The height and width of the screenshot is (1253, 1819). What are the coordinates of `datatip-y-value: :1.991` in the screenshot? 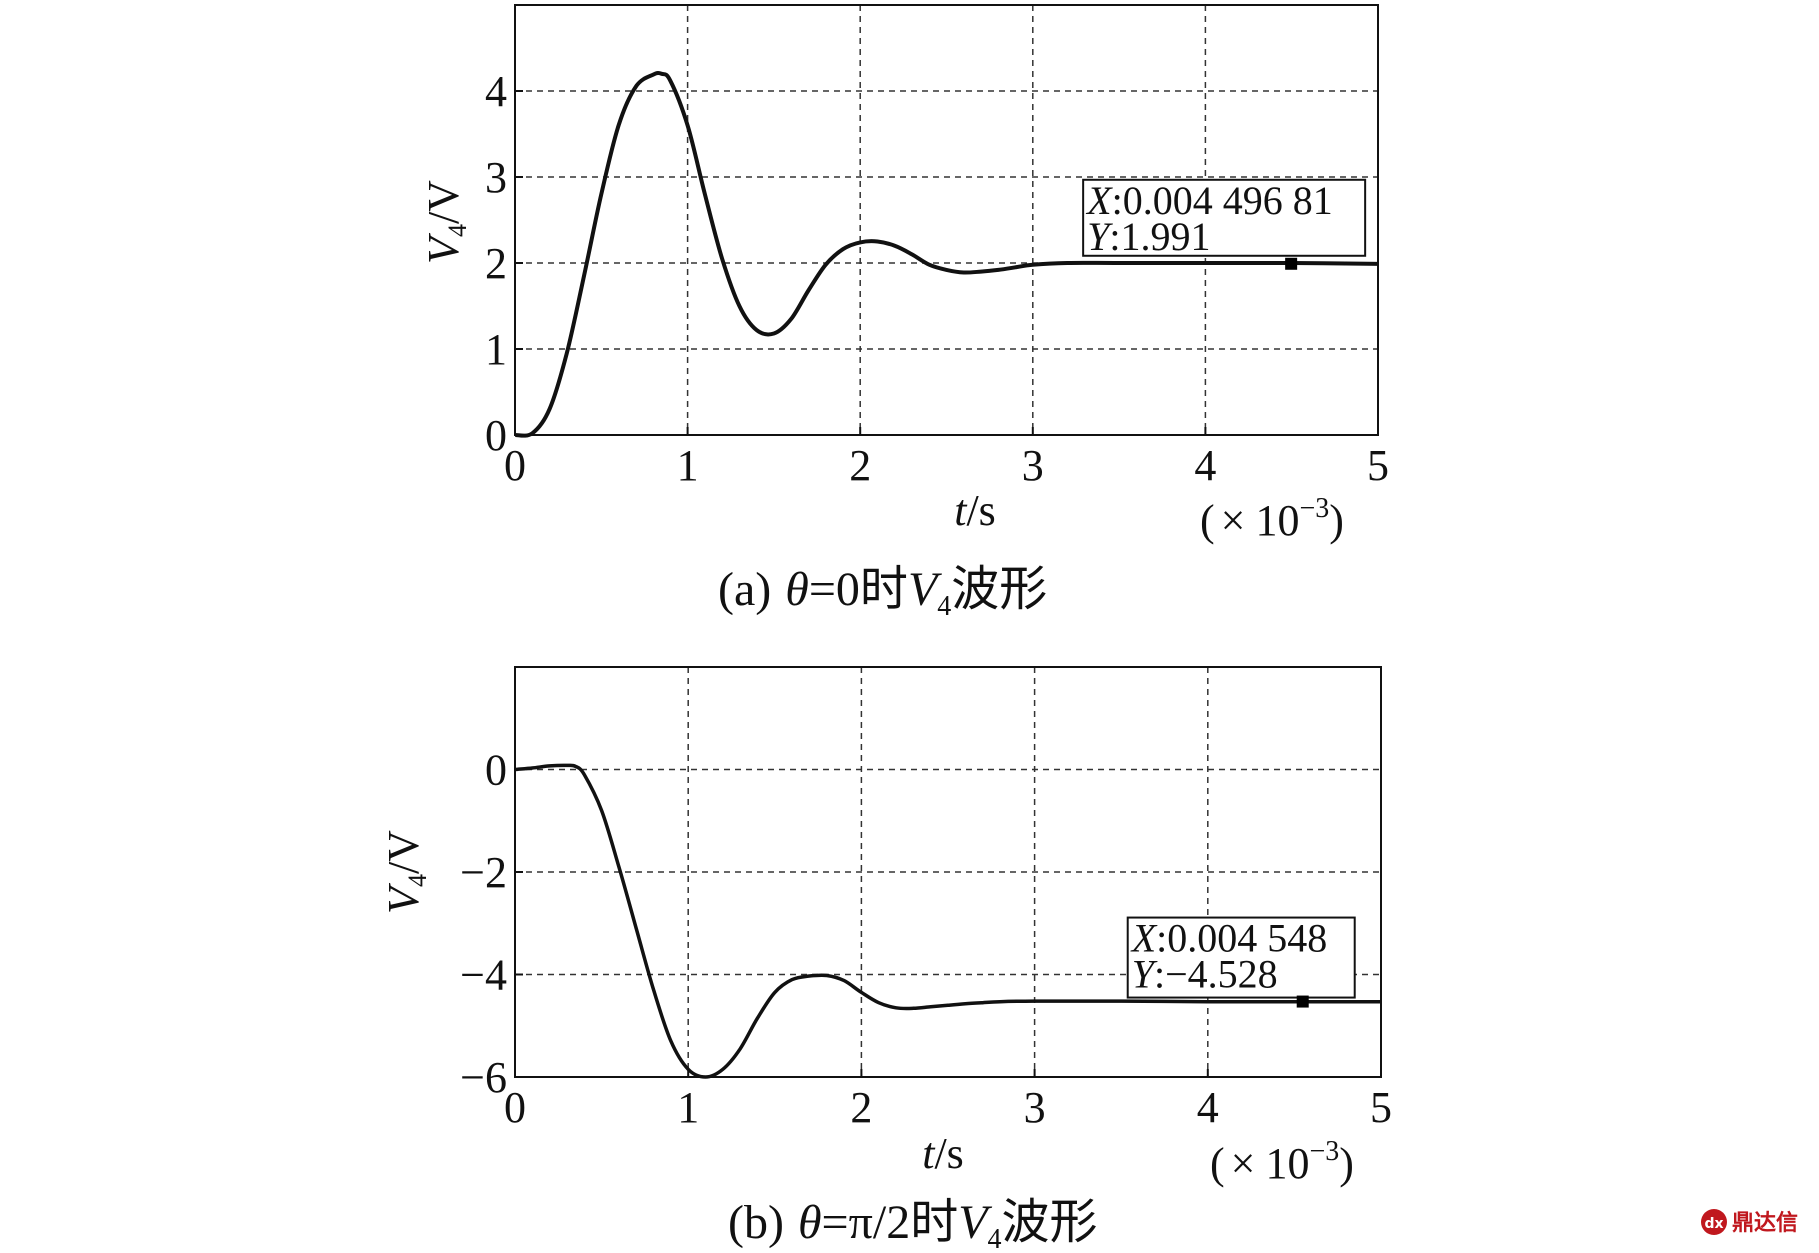 It's located at (1159, 236).